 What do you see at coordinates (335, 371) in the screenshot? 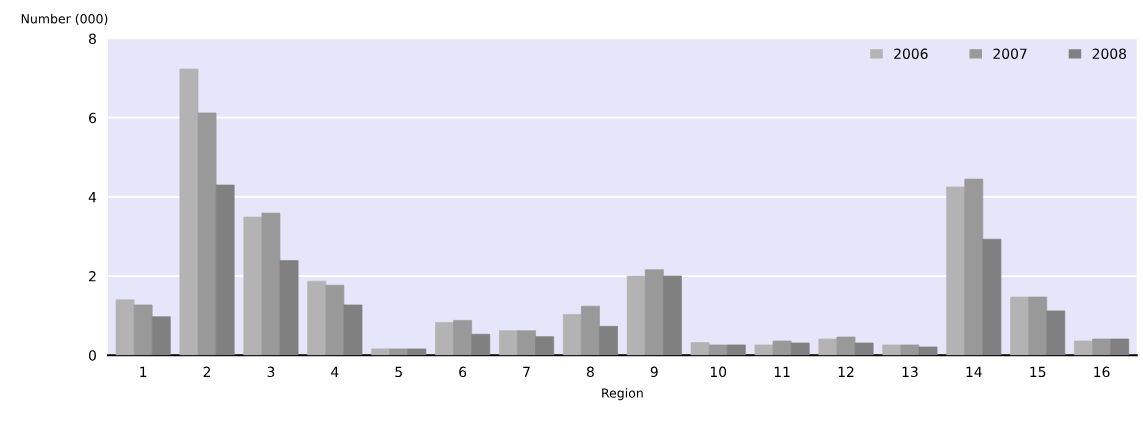
I see `x-tick-label: 4` at bounding box center [335, 371].